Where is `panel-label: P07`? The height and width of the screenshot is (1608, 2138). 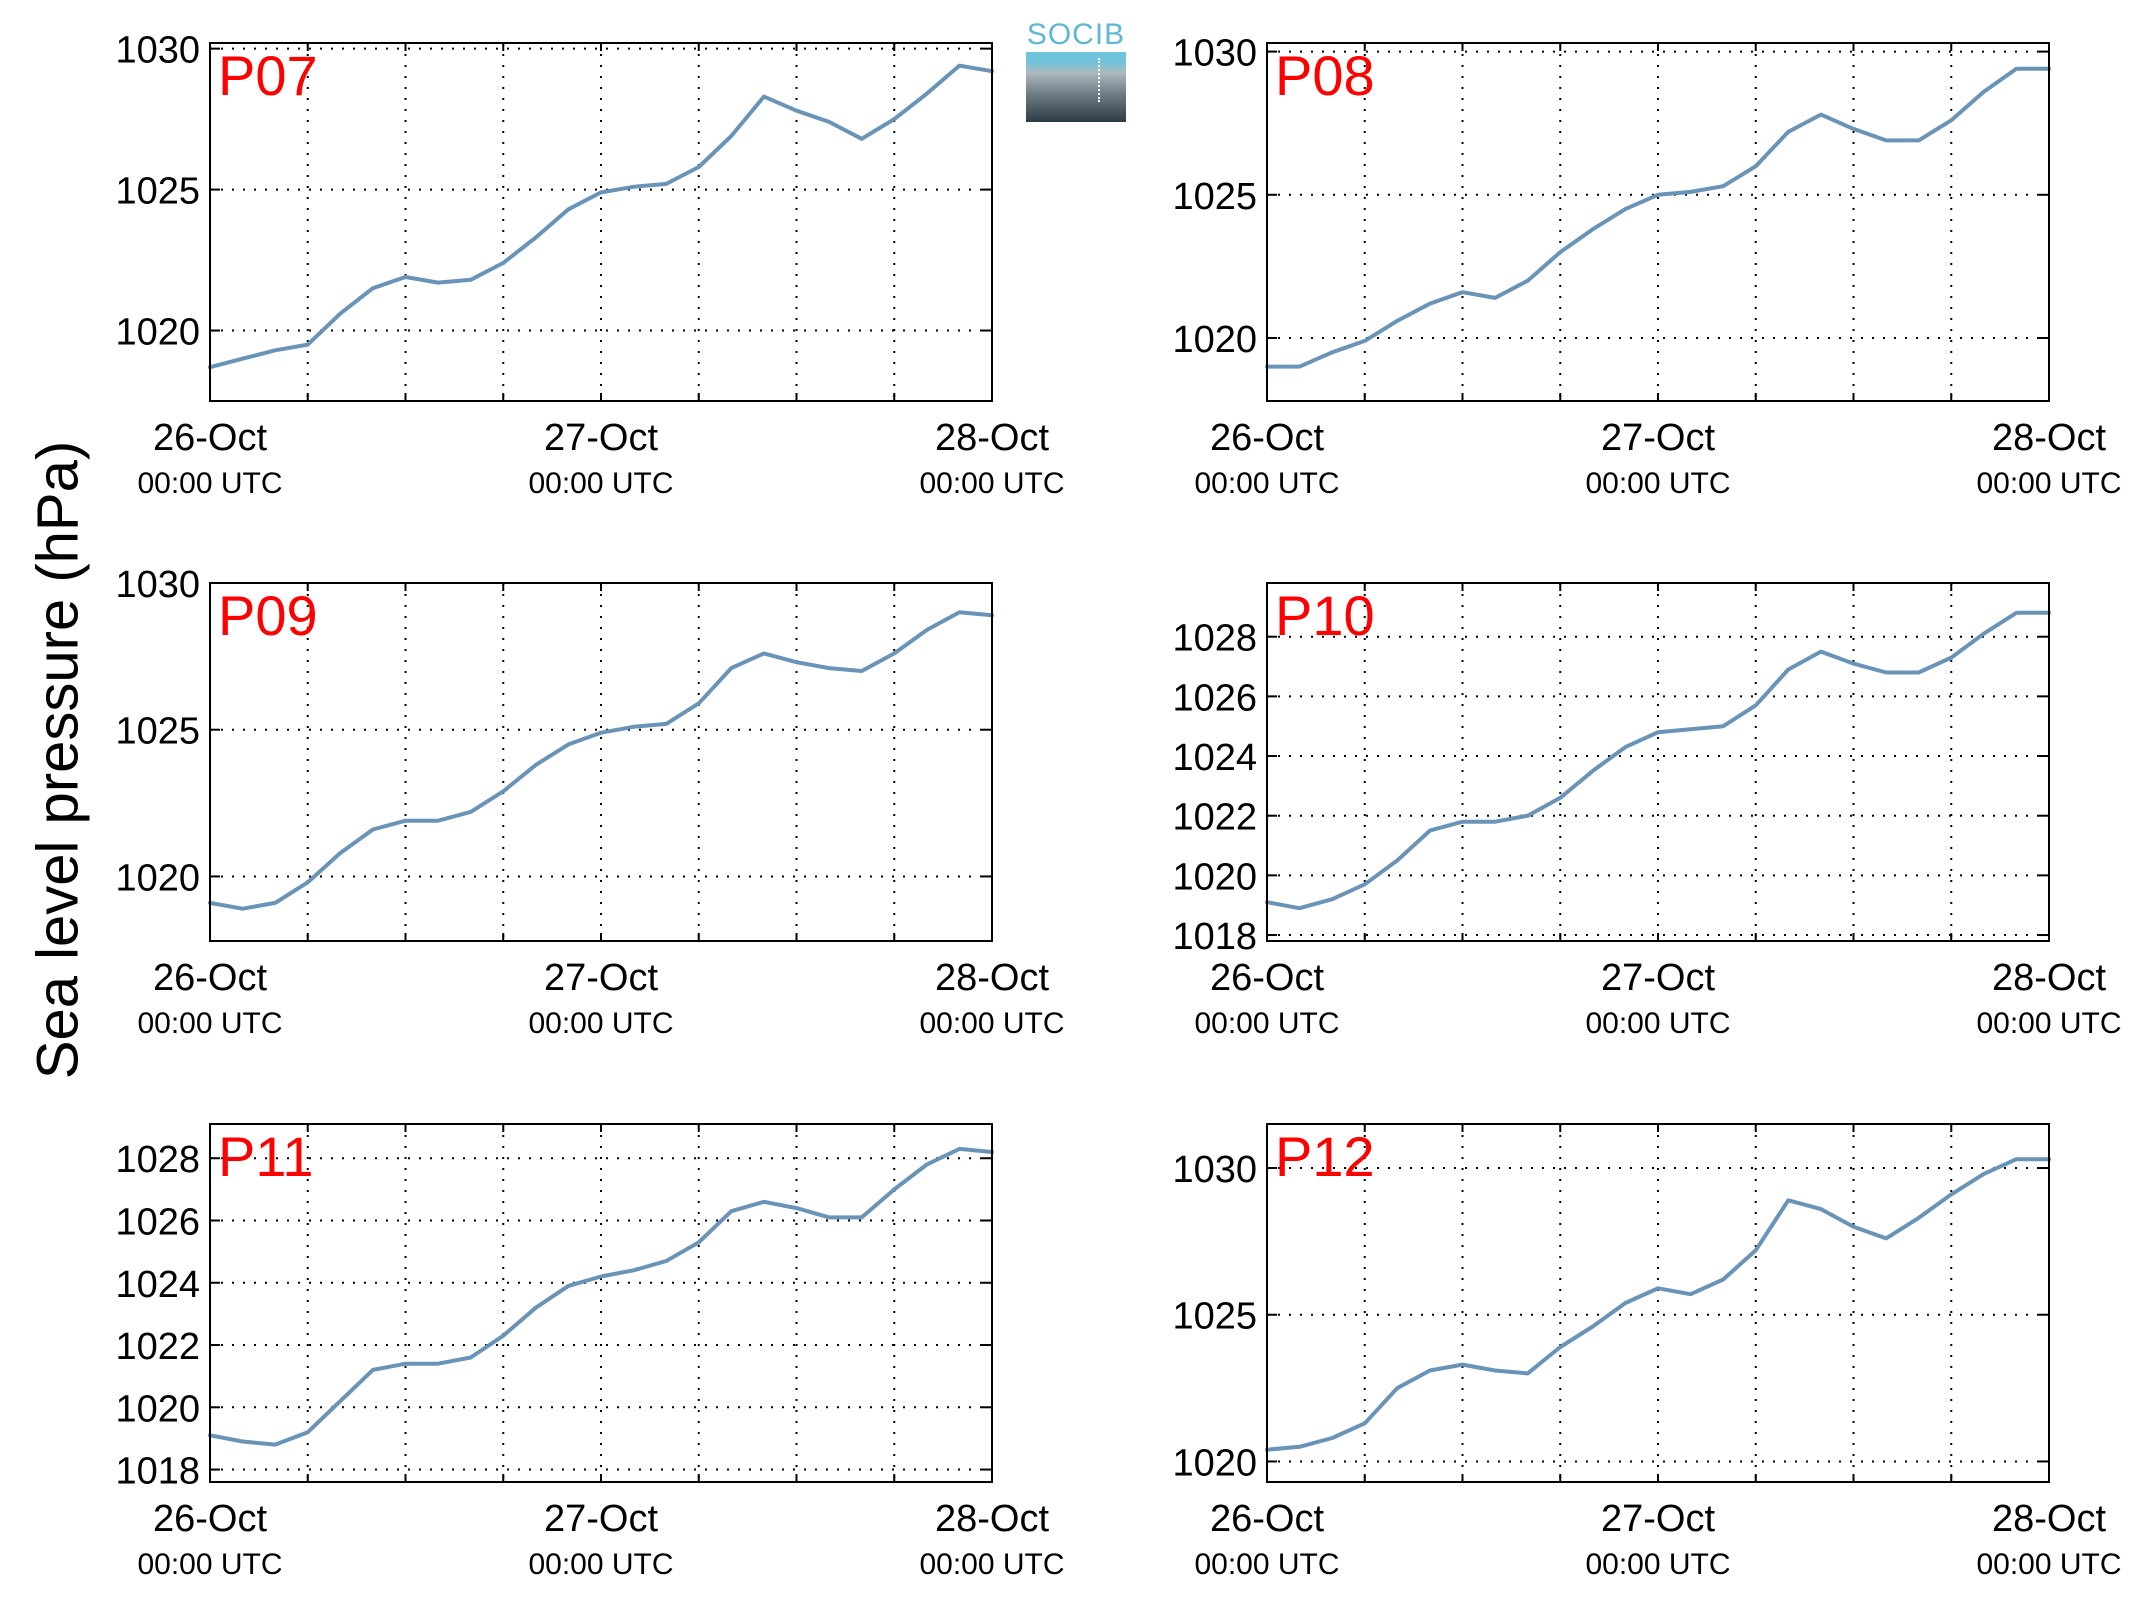
panel-label: P07 is located at coordinates (268, 75).